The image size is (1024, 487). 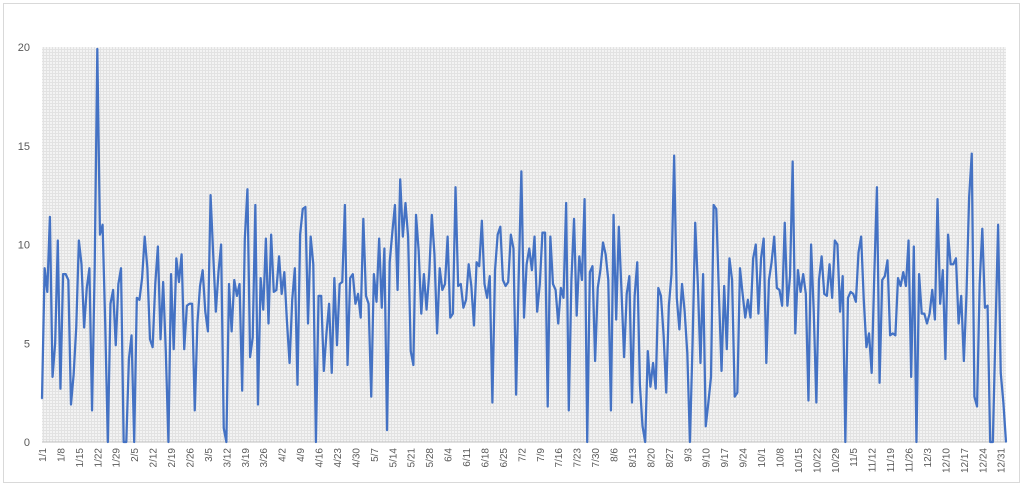 I want to click on x-tick-label: 7/2, so click(x=522, y=455).